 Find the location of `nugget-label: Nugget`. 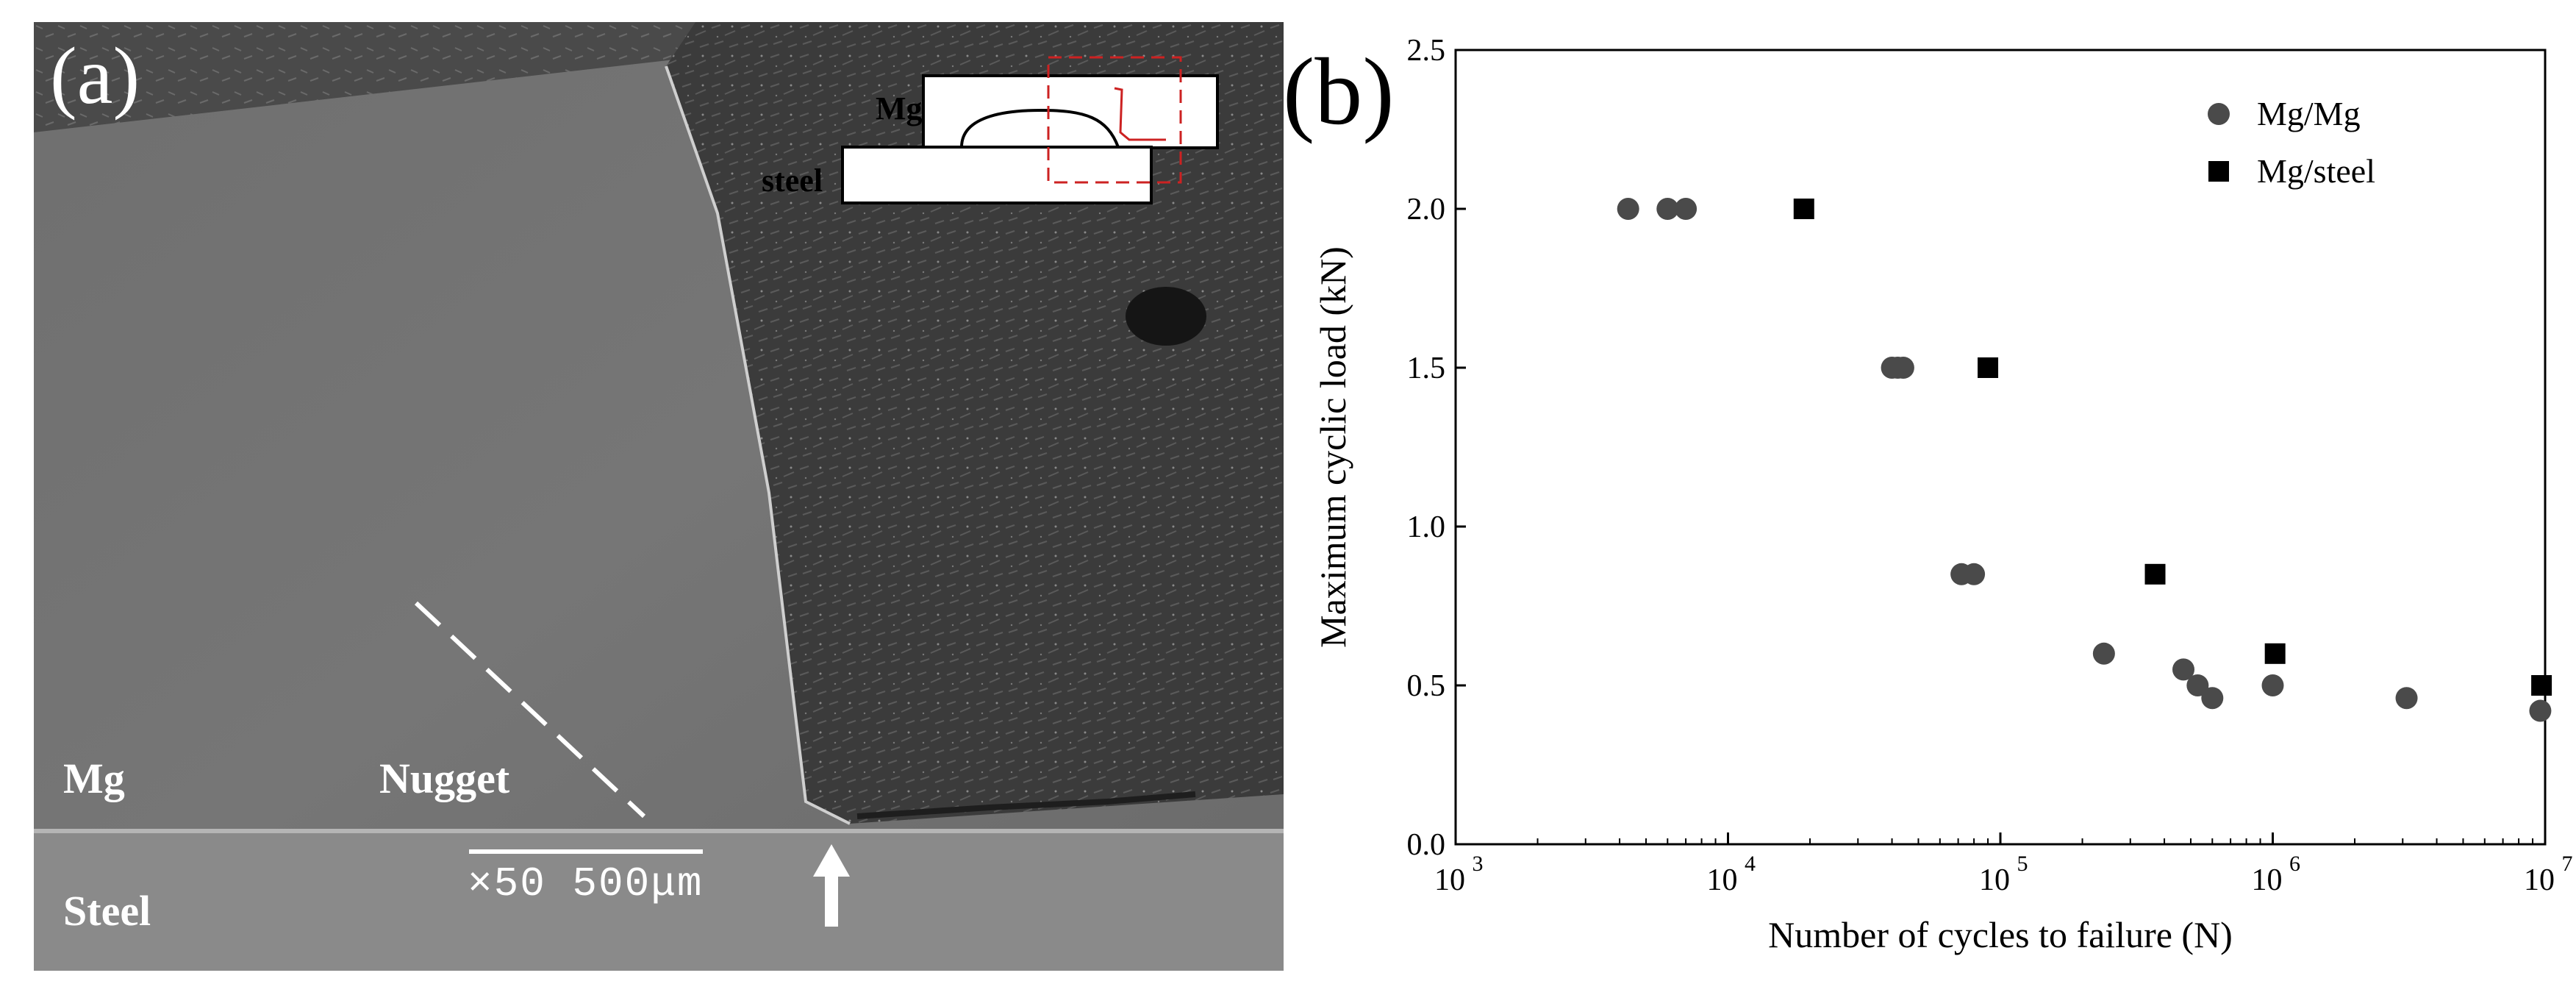

nugget-label: Nugget is located at coordinates (445, 778).